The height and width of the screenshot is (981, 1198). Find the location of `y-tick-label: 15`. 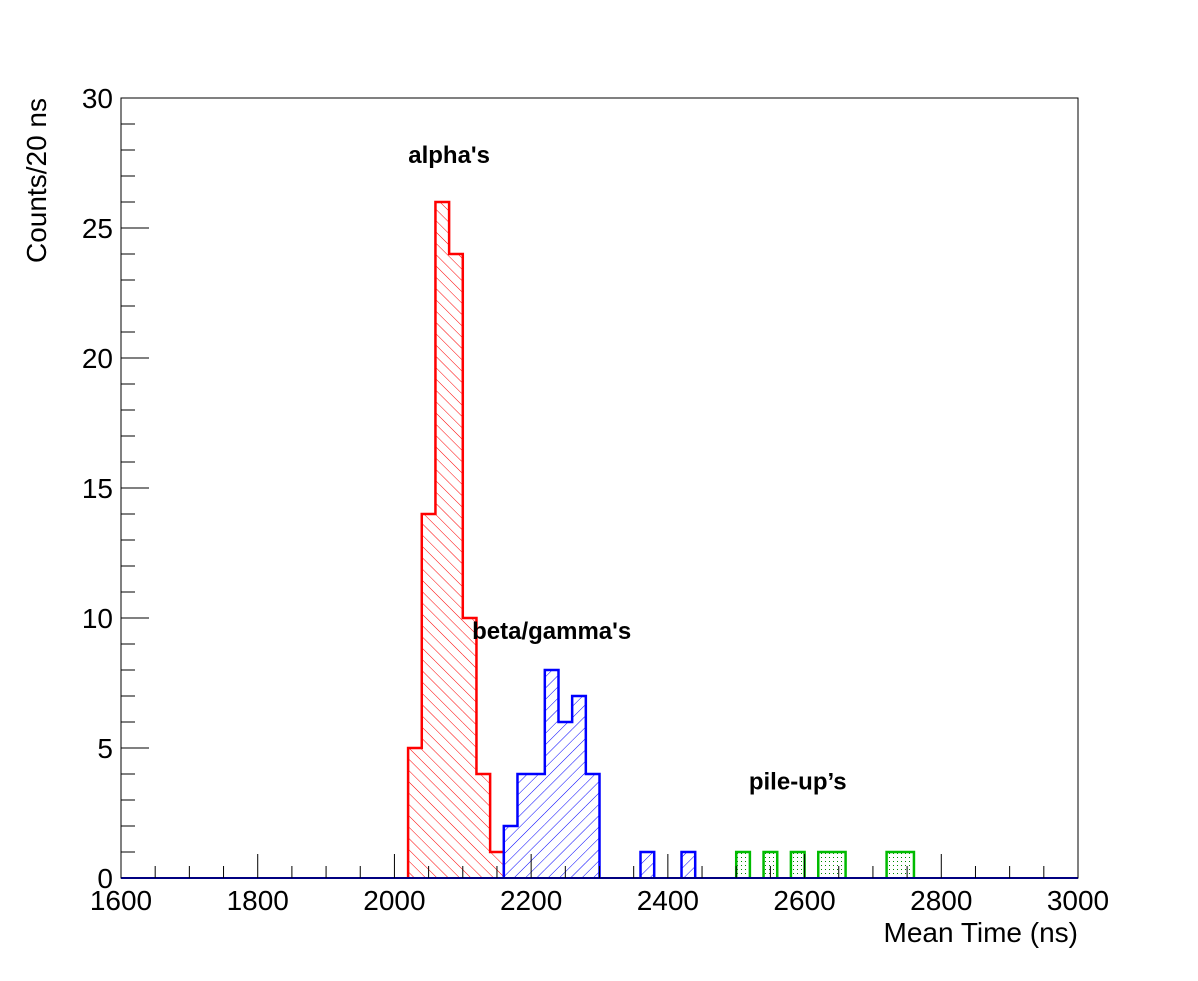

y-tick-label: 15 is located at coordinates (97, 488).